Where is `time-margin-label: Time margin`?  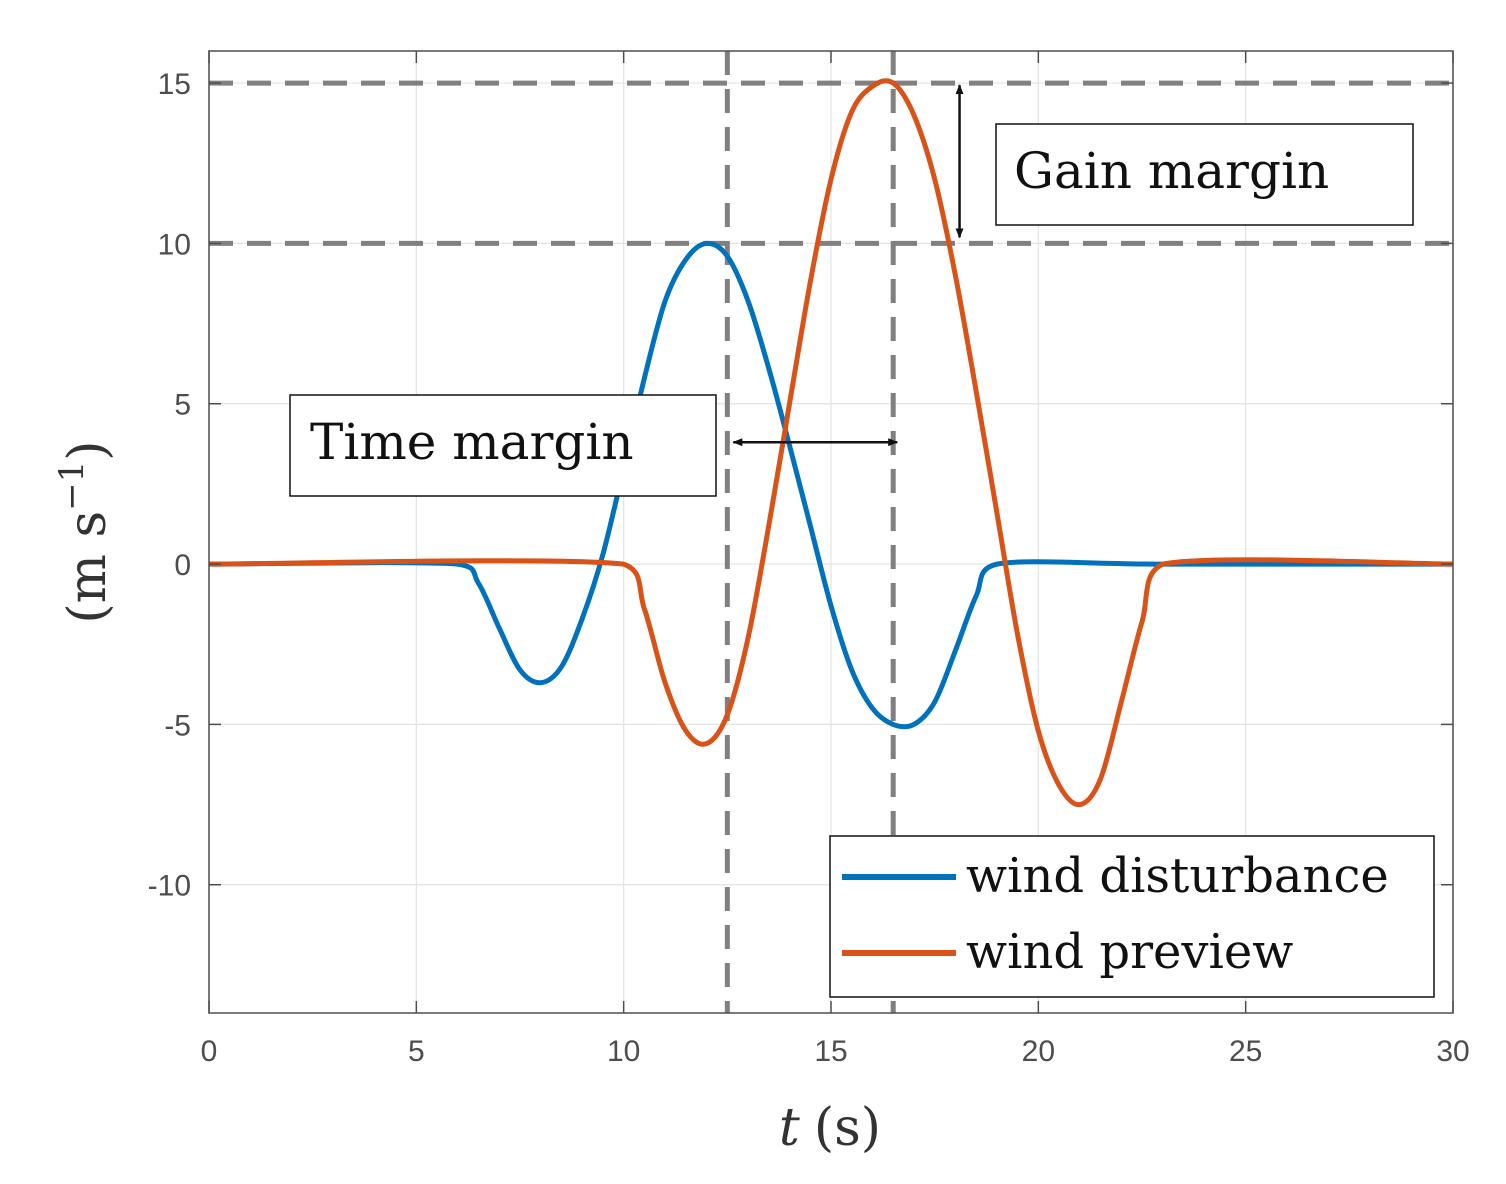
time-margin-label: Time margin is located at coordinates (472, 442).